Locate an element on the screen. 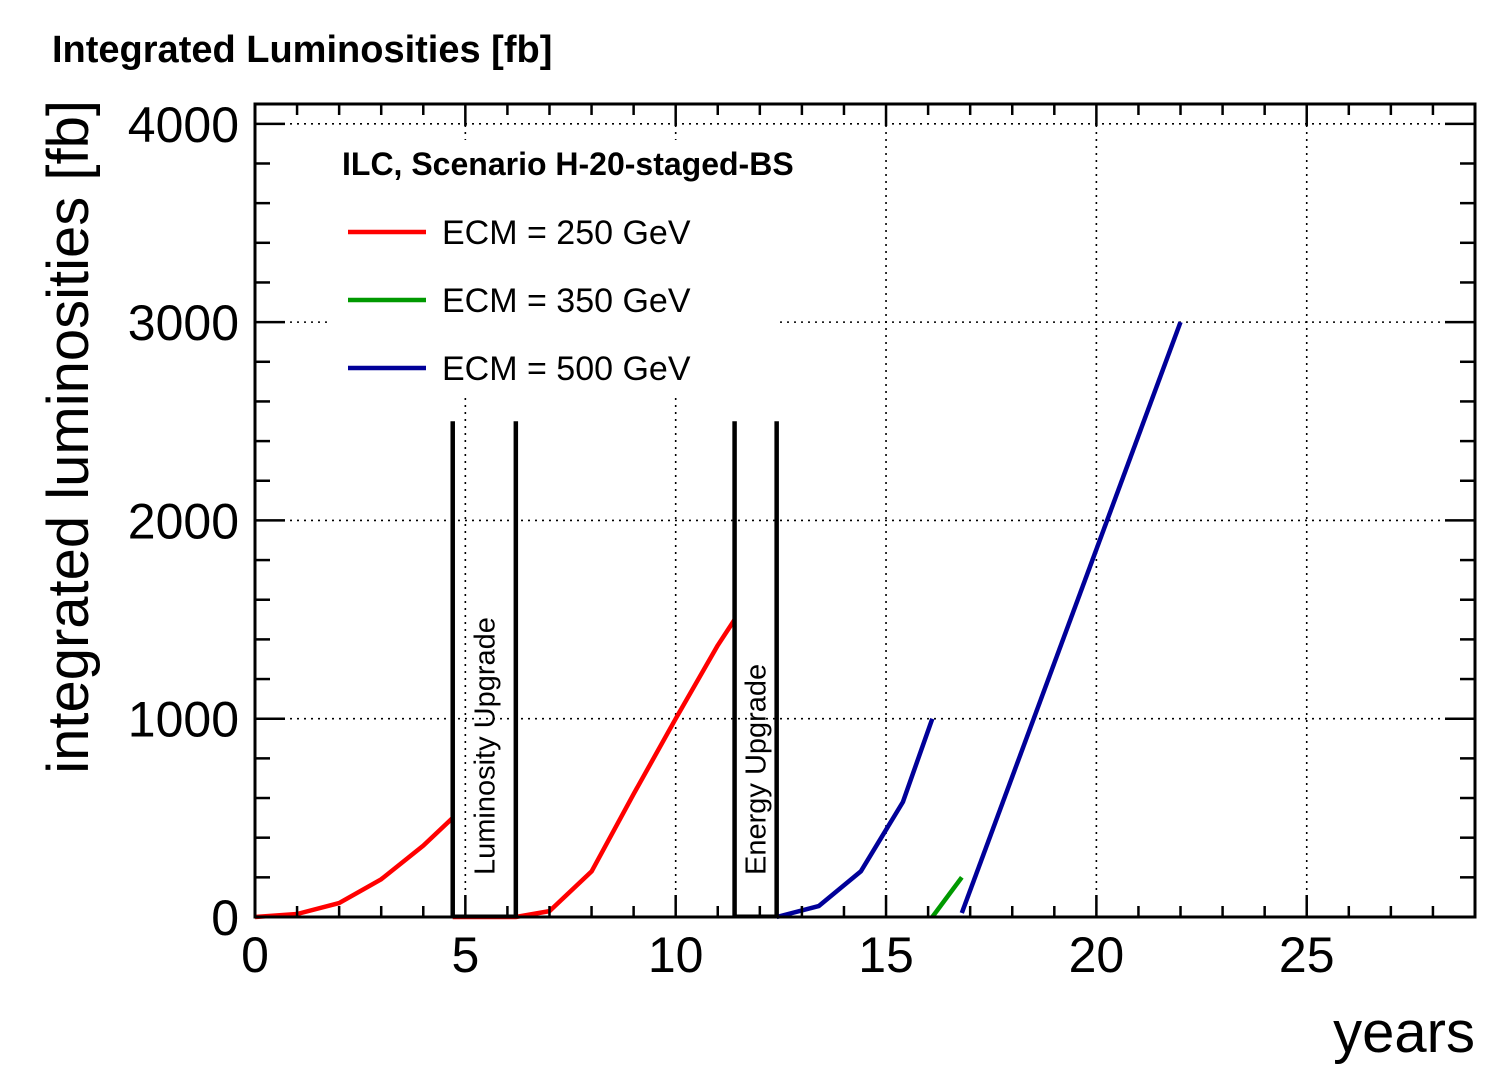  legend-label-0: ECM = 250 GeV is located at coordinates (566, 233).